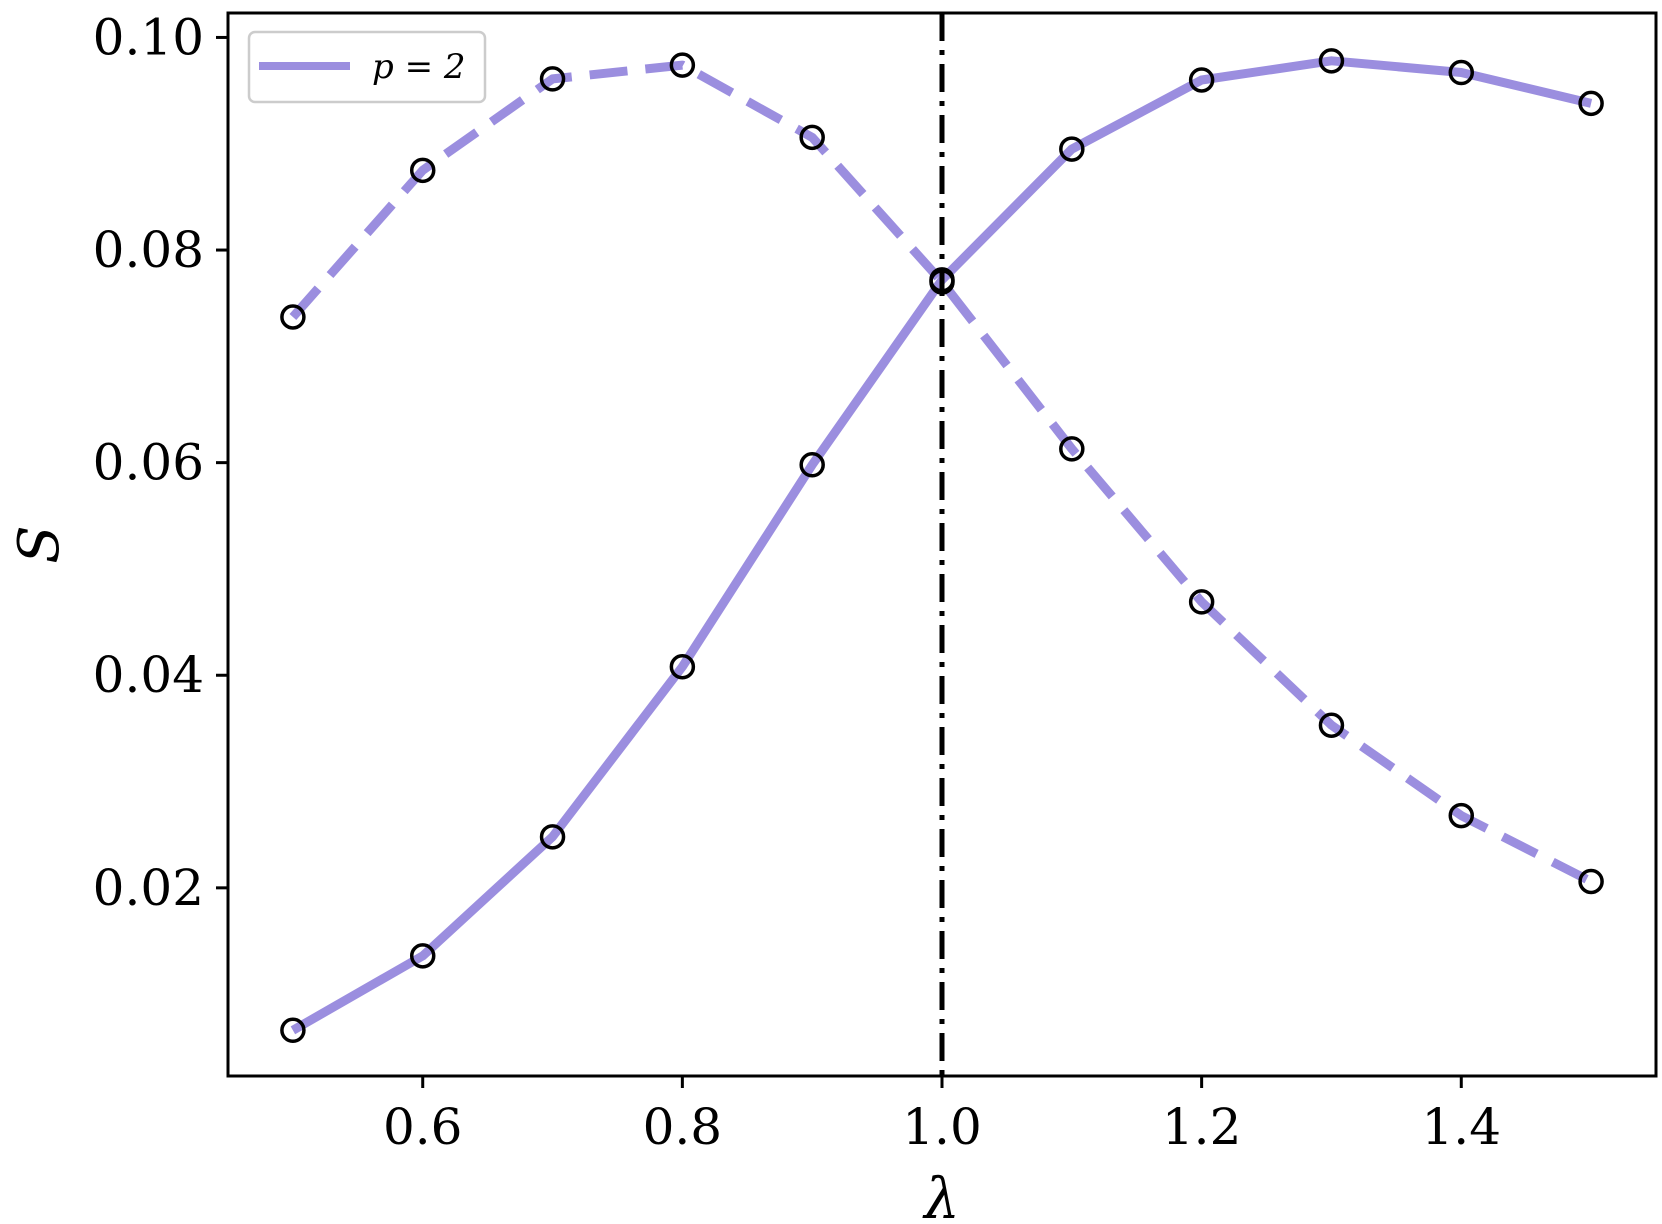 The image size is (1662, 1224). I want to click on x-tick-label: 0.6, so click(423, 1127).